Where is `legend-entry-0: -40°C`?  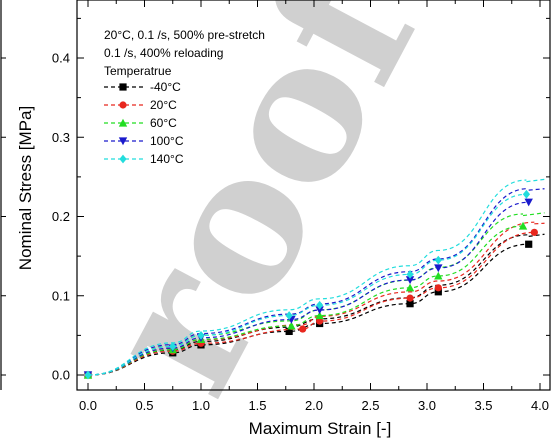 legend-entry-0: -40°C is located at coordinates (142, 87).